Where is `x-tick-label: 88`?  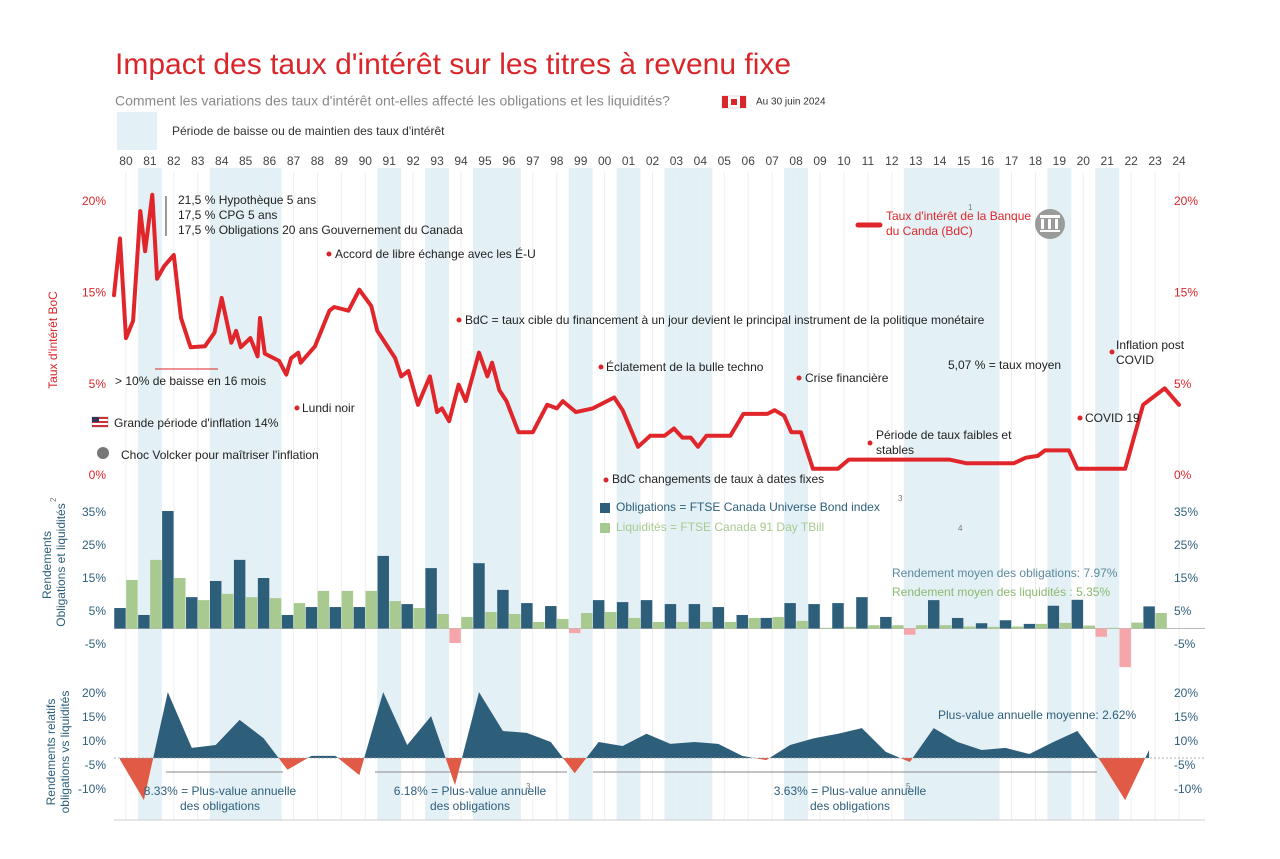 x-tick-label: 88 is located at coordinates (318, 161).